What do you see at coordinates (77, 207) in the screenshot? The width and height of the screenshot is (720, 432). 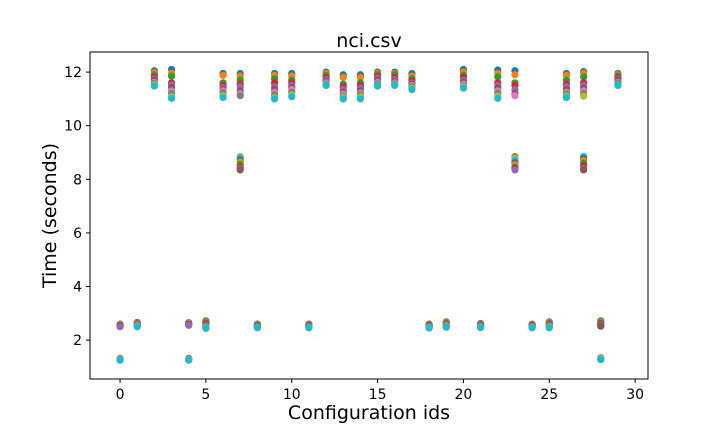 I see `y-axis: 2 4 6 8 10 12` at bounding box center [77, 207].